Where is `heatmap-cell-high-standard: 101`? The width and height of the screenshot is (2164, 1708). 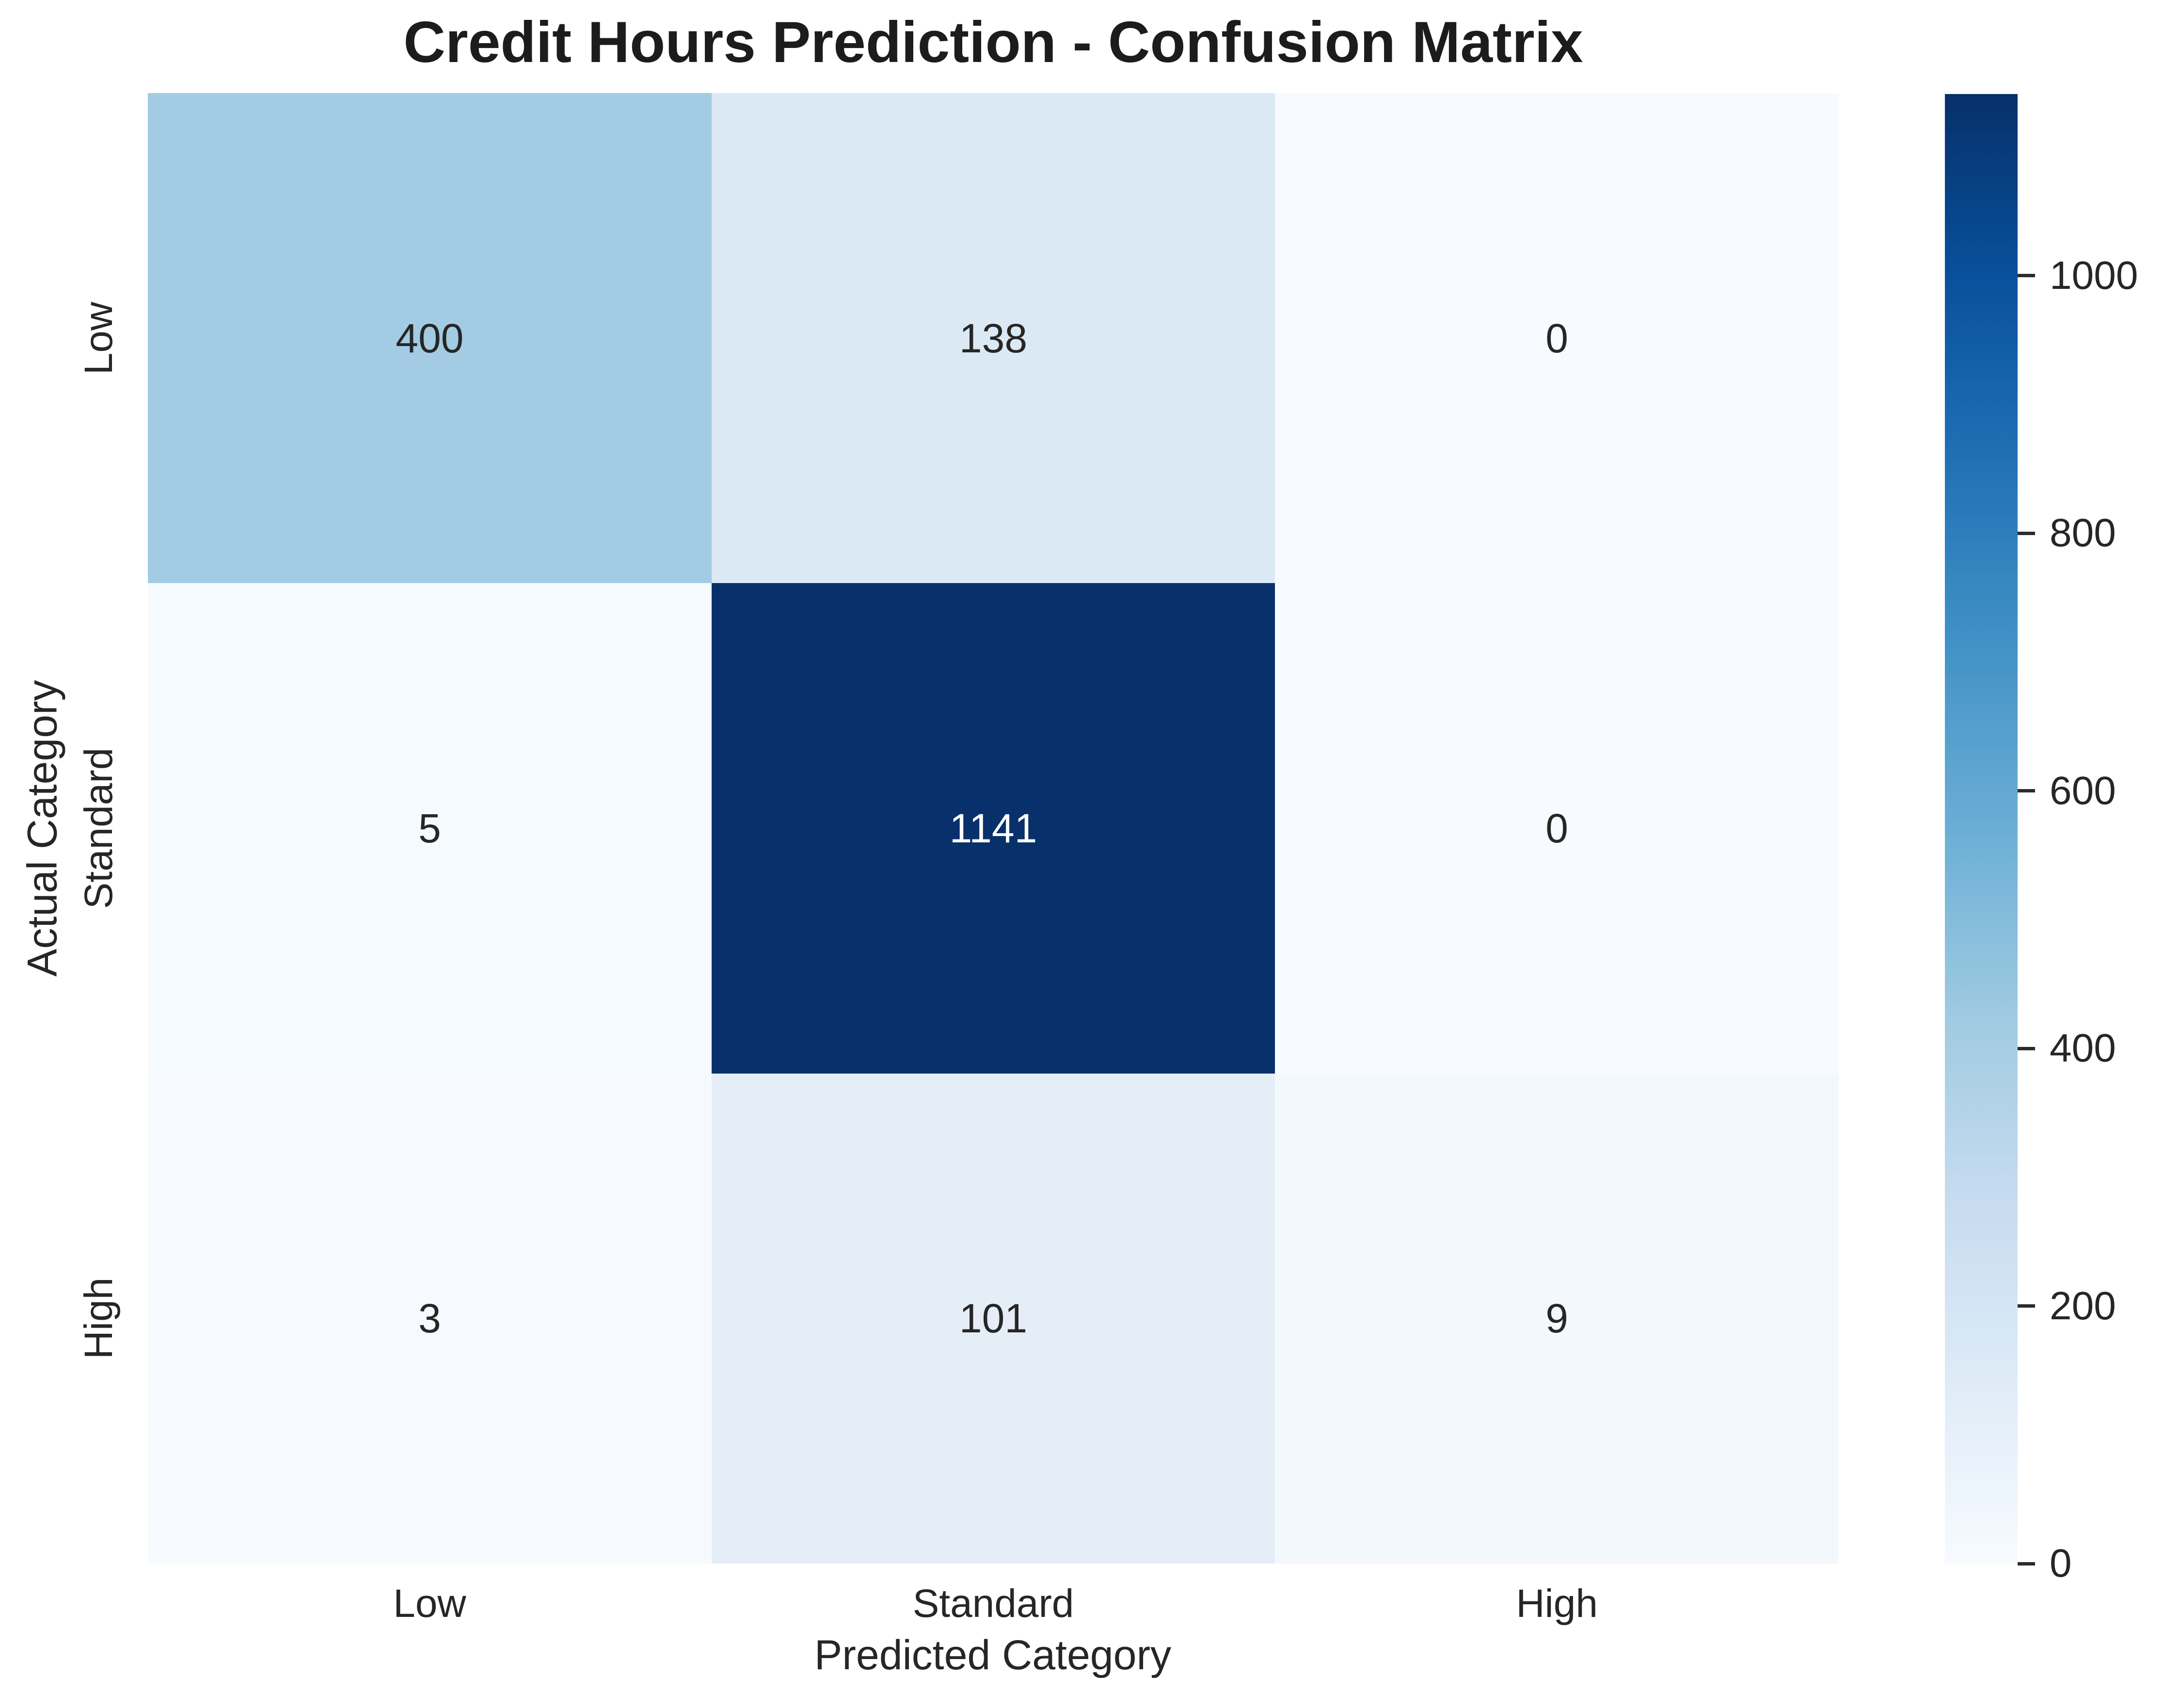 heatmap-cell-high-standard: 101 is located at coordinates (993, 1318).